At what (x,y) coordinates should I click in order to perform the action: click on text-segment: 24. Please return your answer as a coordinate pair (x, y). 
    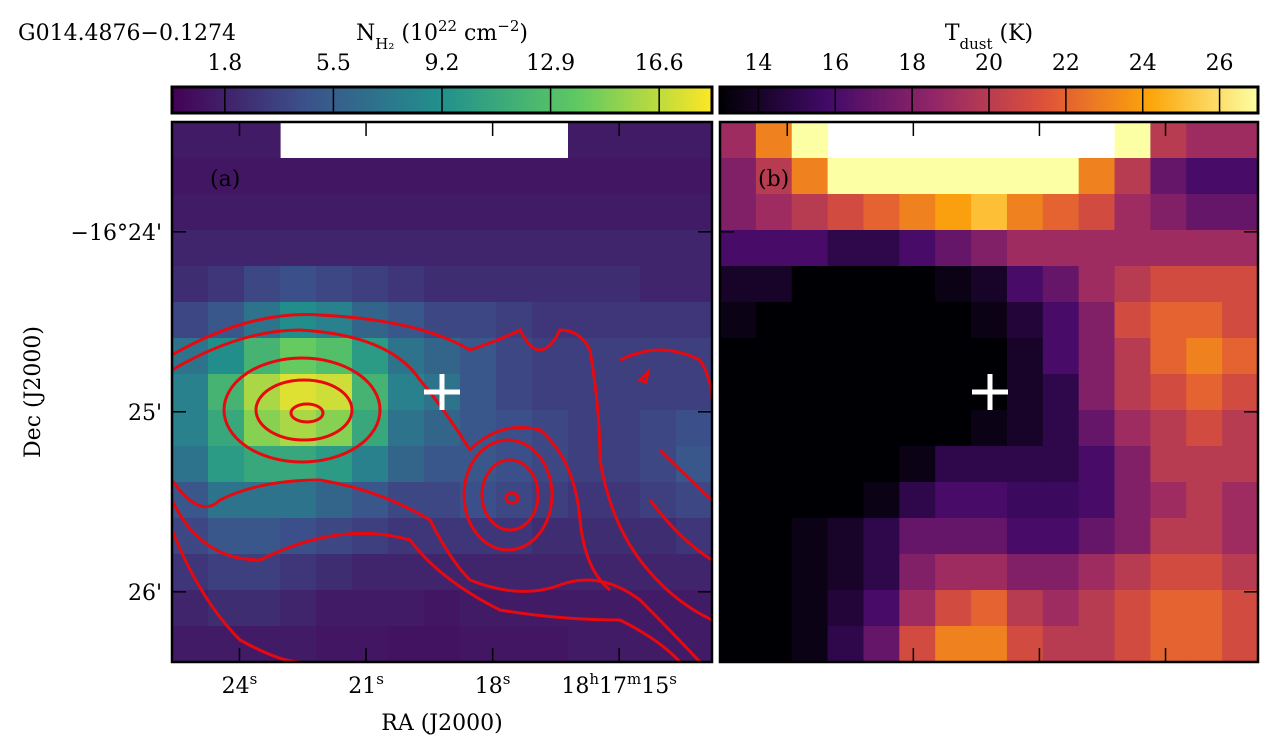
    Looking at the image, I should click on (236, 686).